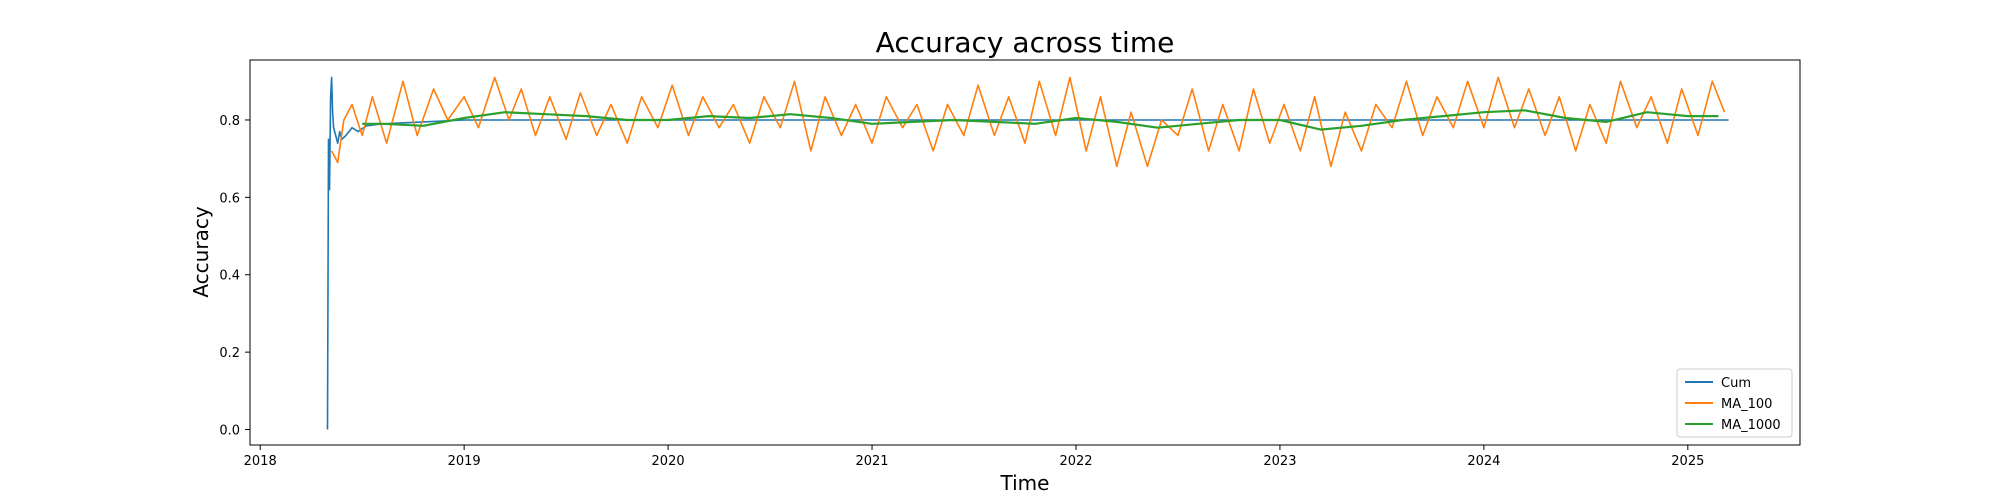 Image resolution: width=2000 pixels, height=500 pixels. What do you see at coordinates (229, 431) in the screenshot?
I see `y-tick-label: 0.0` at bounding box center [229, 431].